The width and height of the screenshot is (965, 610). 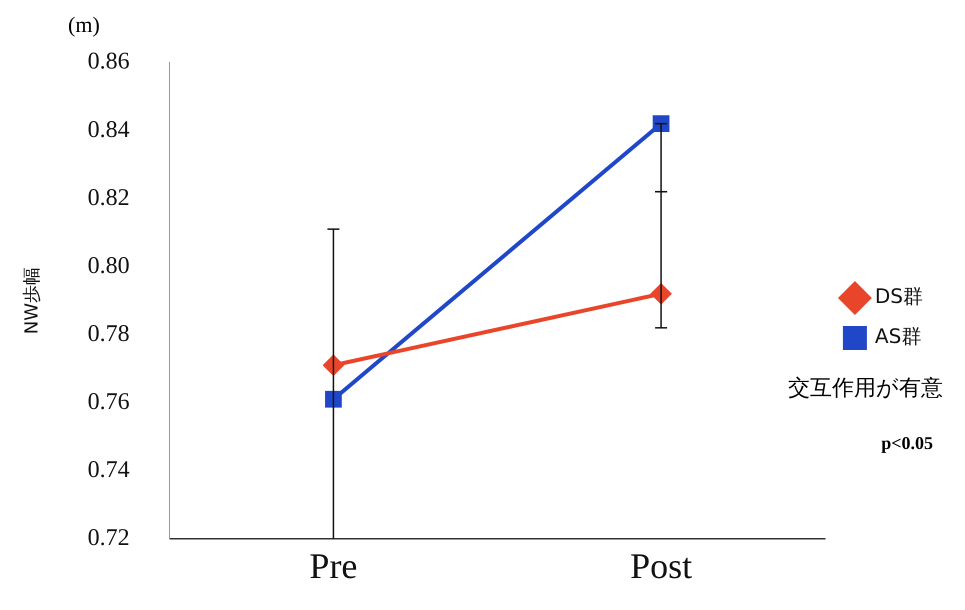 I want to click on y-tick-label: 0.76, so click(x=109, y=401).